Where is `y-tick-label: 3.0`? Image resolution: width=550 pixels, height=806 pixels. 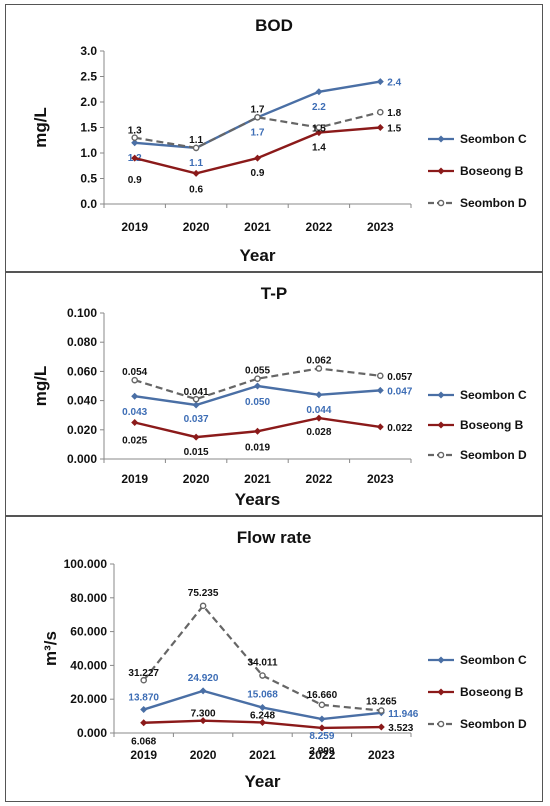
y-tick-label: 3.0 is located at coordinates (88, 51).